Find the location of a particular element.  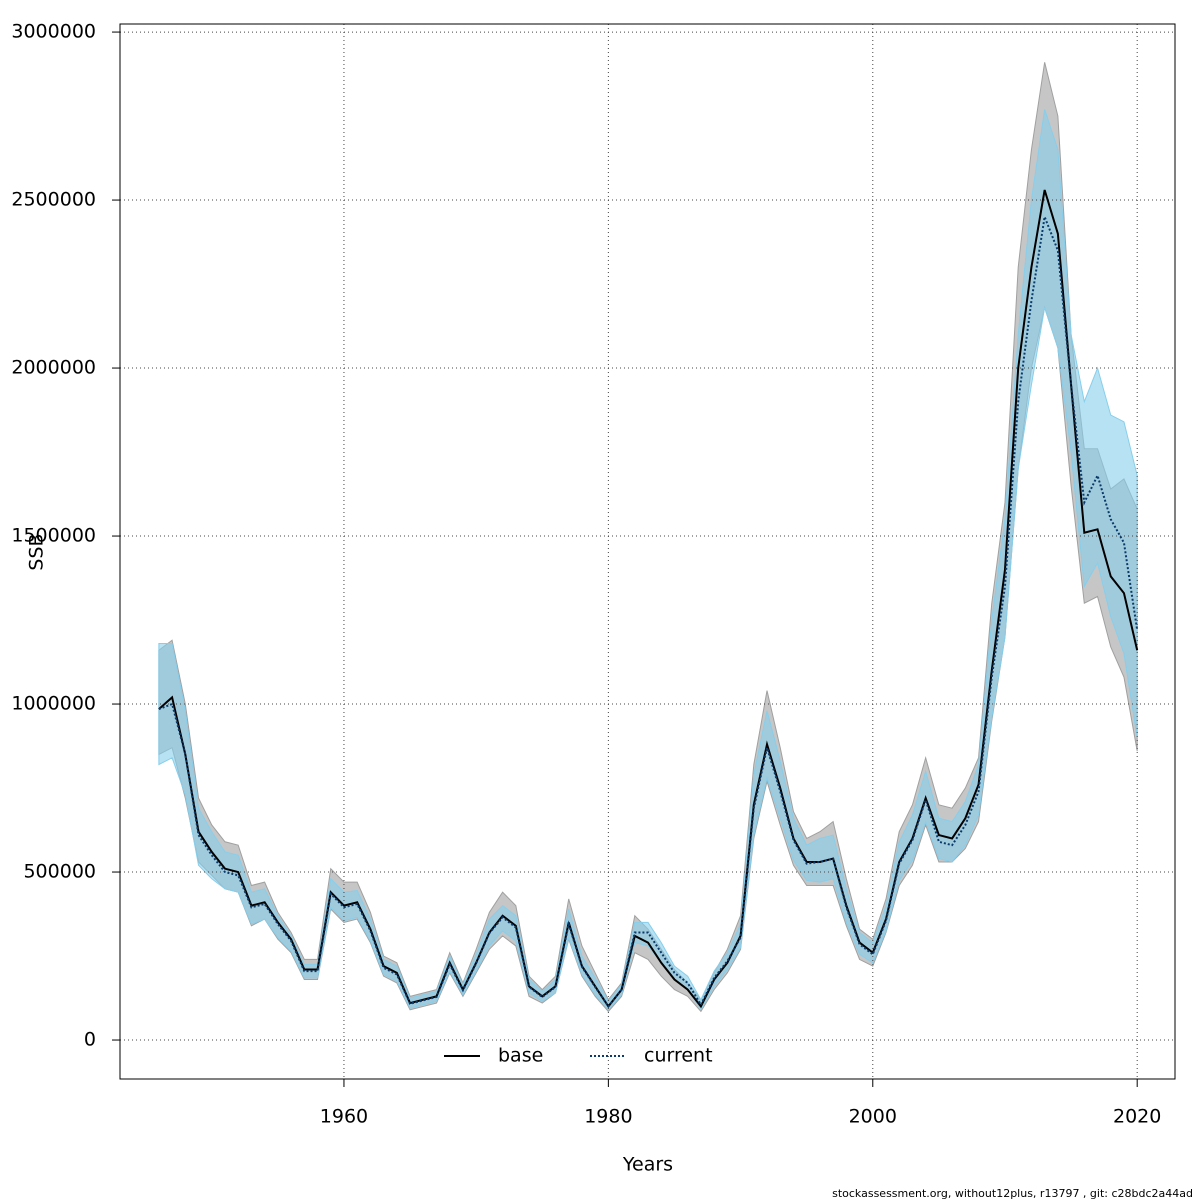

y-tick-label: 500000 is located at coordinates (59, 872).